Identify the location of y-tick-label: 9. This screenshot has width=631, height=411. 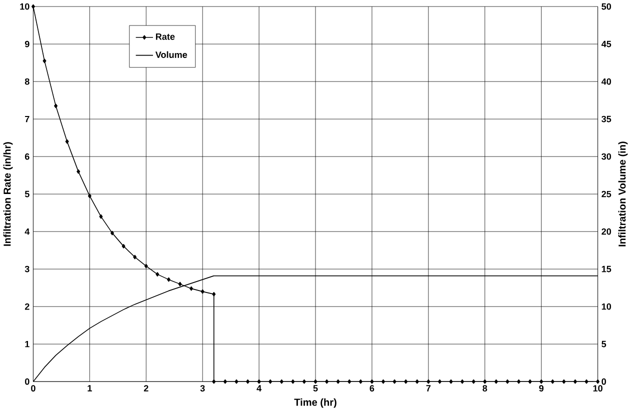
(27, 44).